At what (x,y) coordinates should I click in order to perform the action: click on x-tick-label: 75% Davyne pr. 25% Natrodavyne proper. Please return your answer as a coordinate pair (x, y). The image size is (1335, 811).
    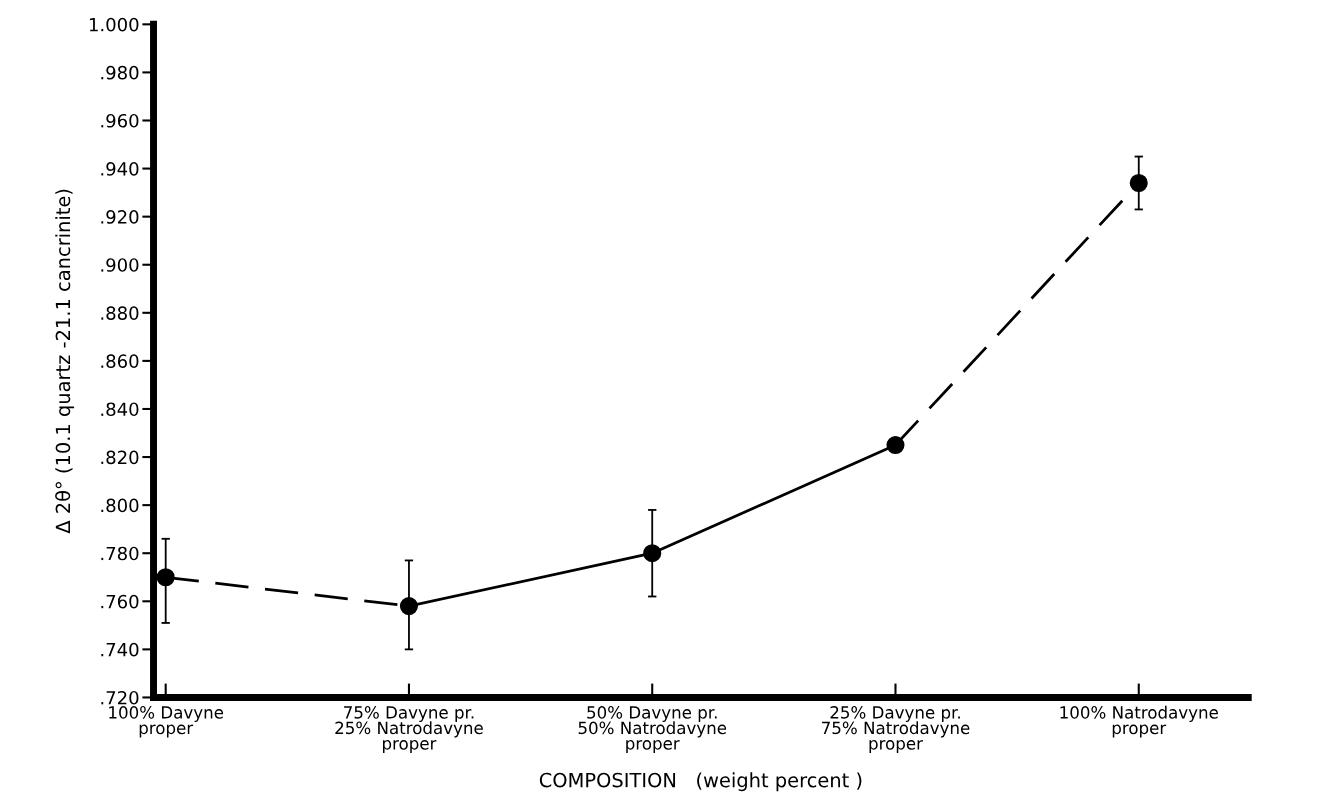
    Looking at the image, I should click on (409, 729).